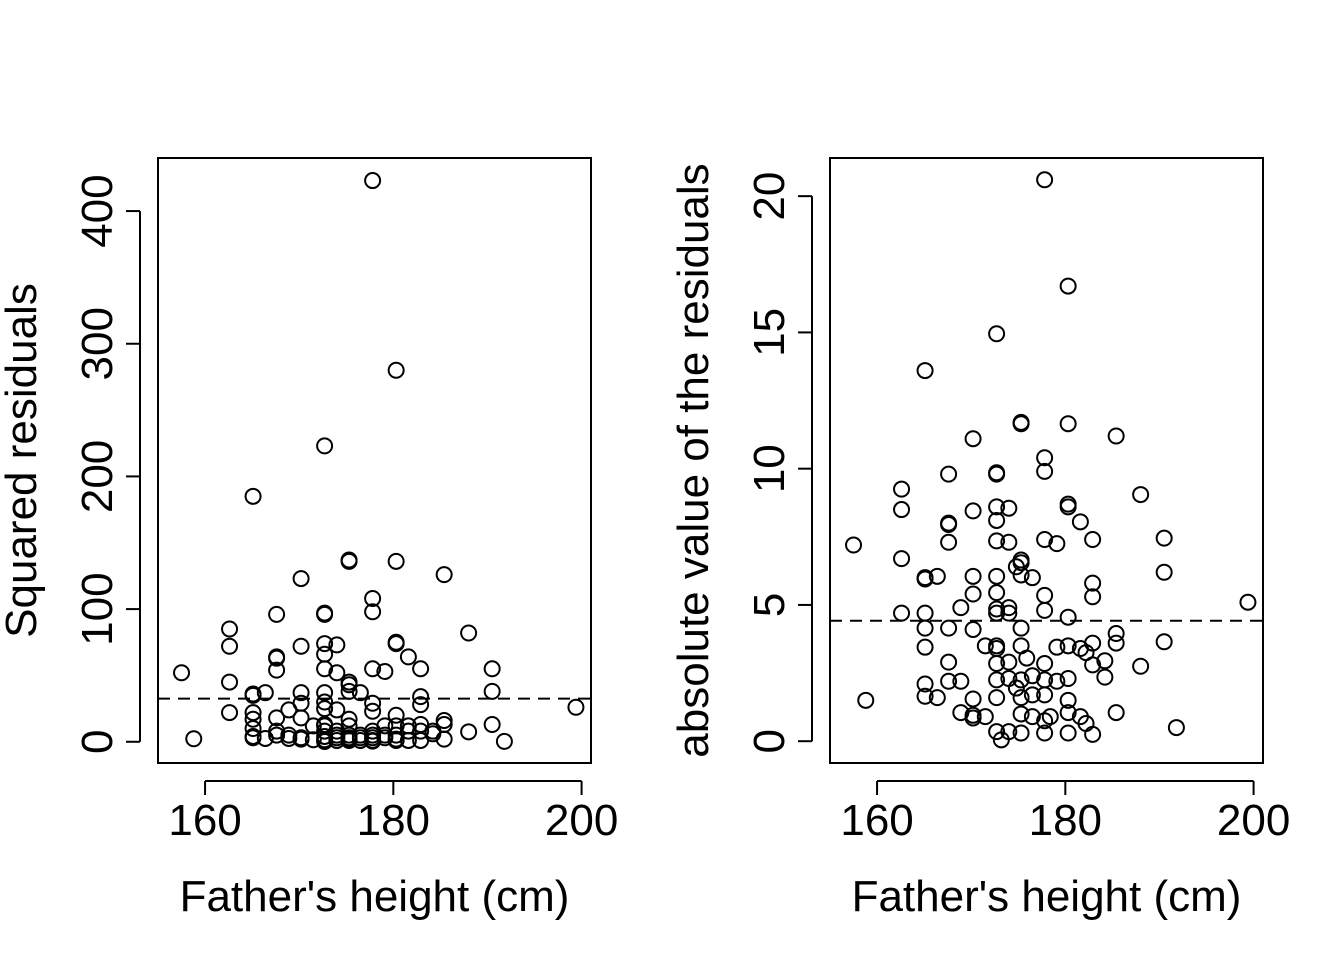 The image size is (1344, 960). What do you see at coordinates (97, 210) in the screenshot?
I see `y-tick-label: 400` at bounding box center [97, 210].